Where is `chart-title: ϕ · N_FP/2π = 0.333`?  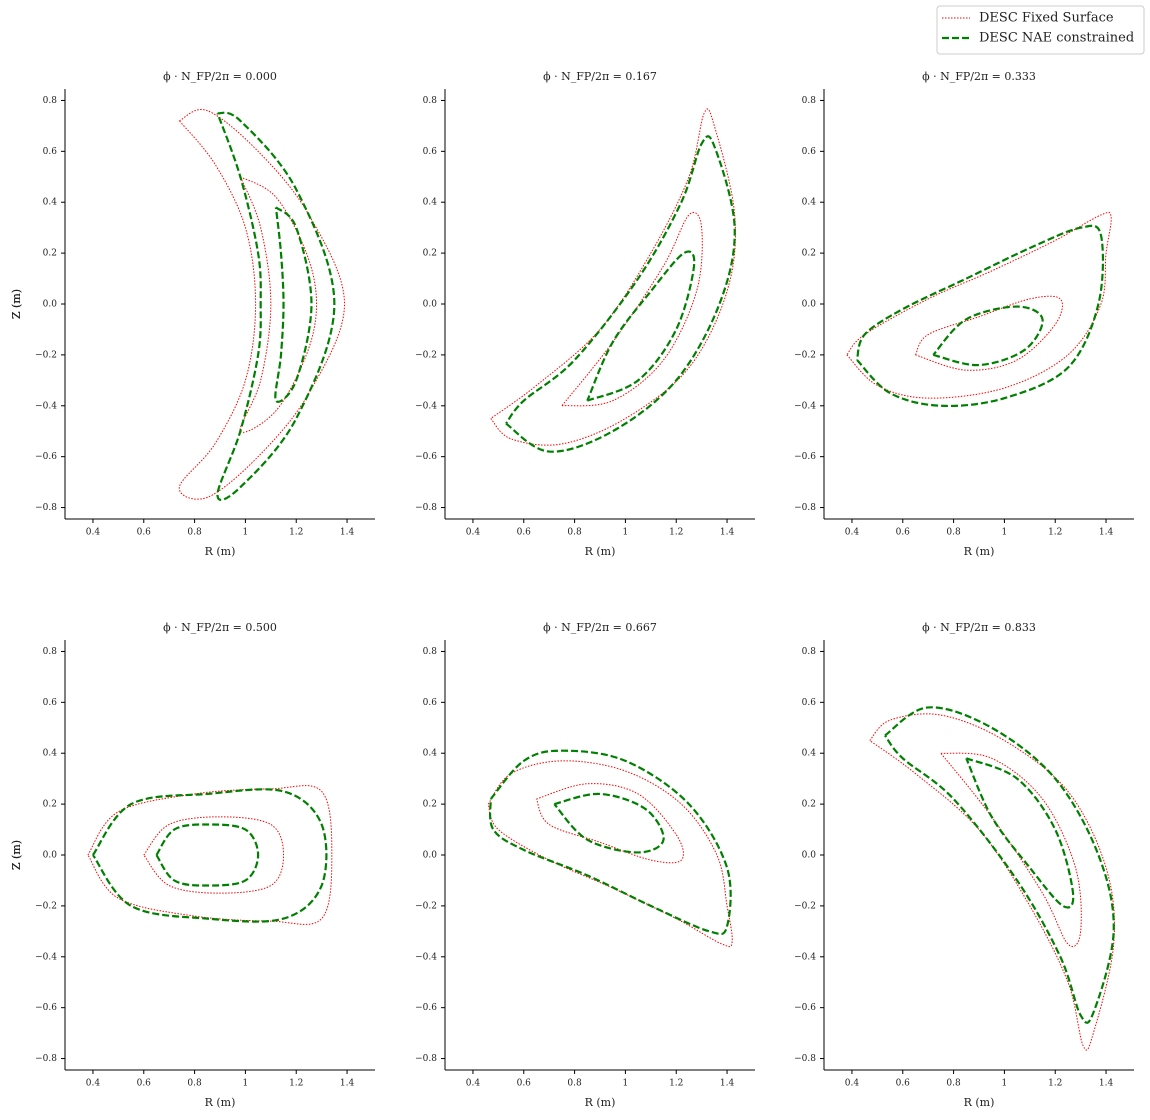
chart-title: ϕ · N_FP/2π = 0.333 is located at coordinates (979, 76).